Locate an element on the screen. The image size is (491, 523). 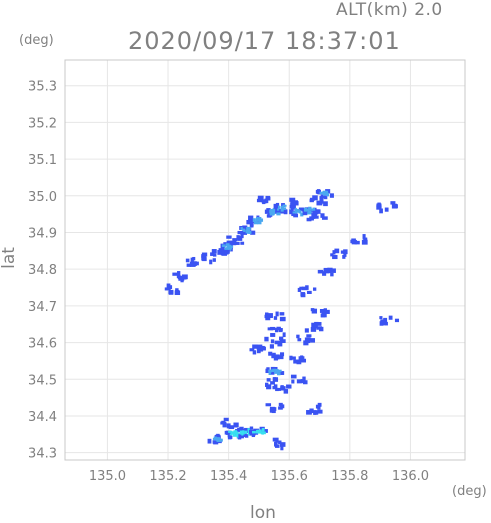
y-tick-label: 34.4 is located at coordinates (42, 417).